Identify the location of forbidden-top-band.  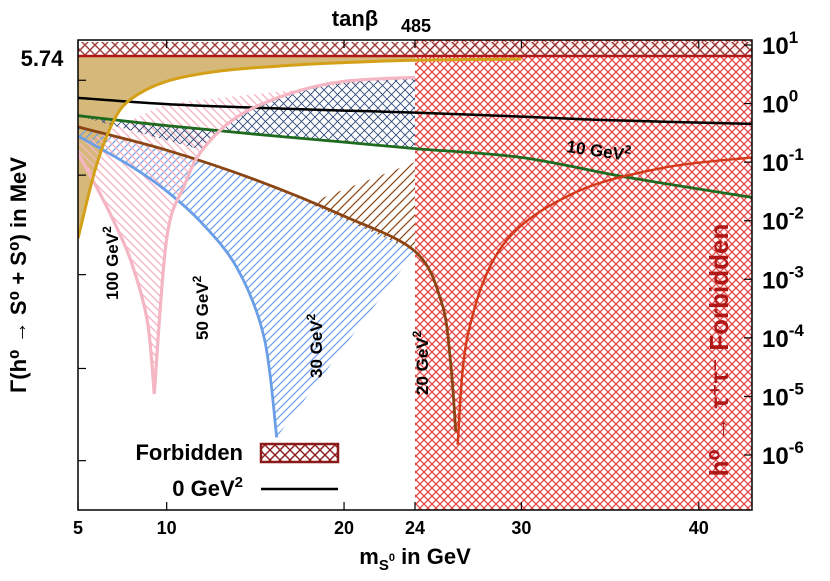
(415, 49).